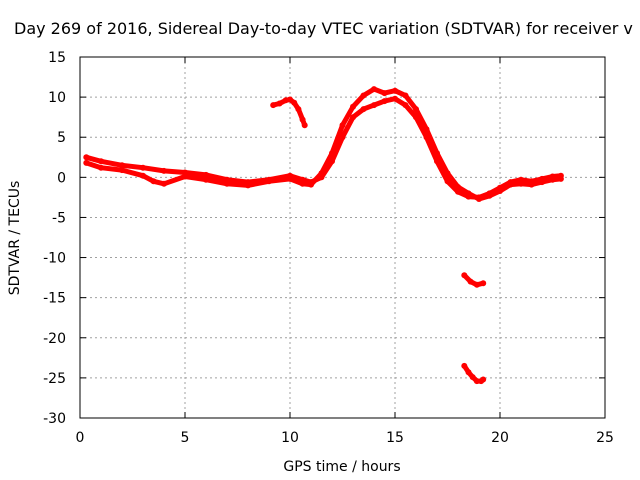  I want to click on x-tick-label: 0, so click(80, 438).